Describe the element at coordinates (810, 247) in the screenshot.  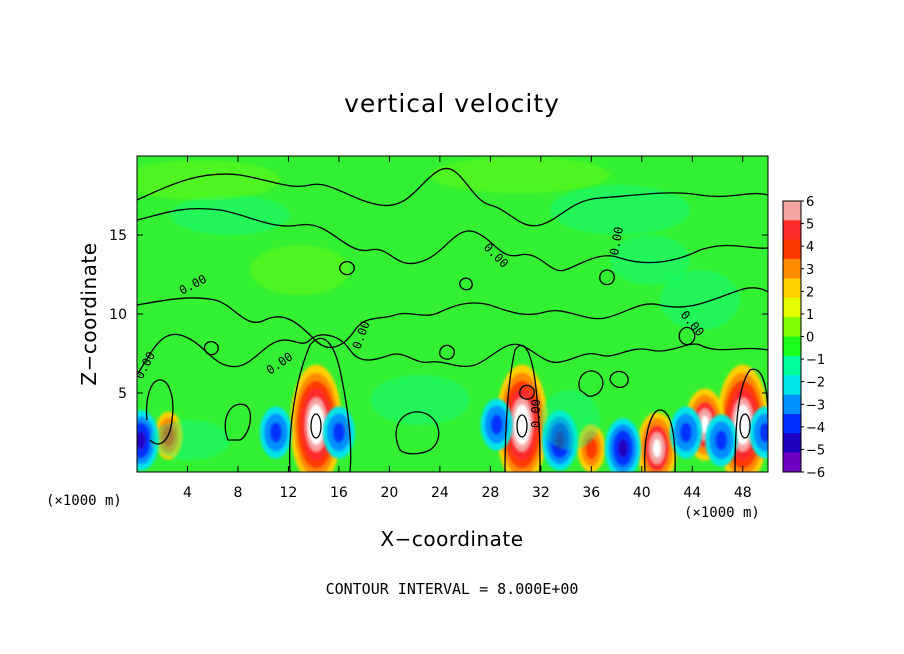
I see `colorbar-tick-label: 4` at that location.